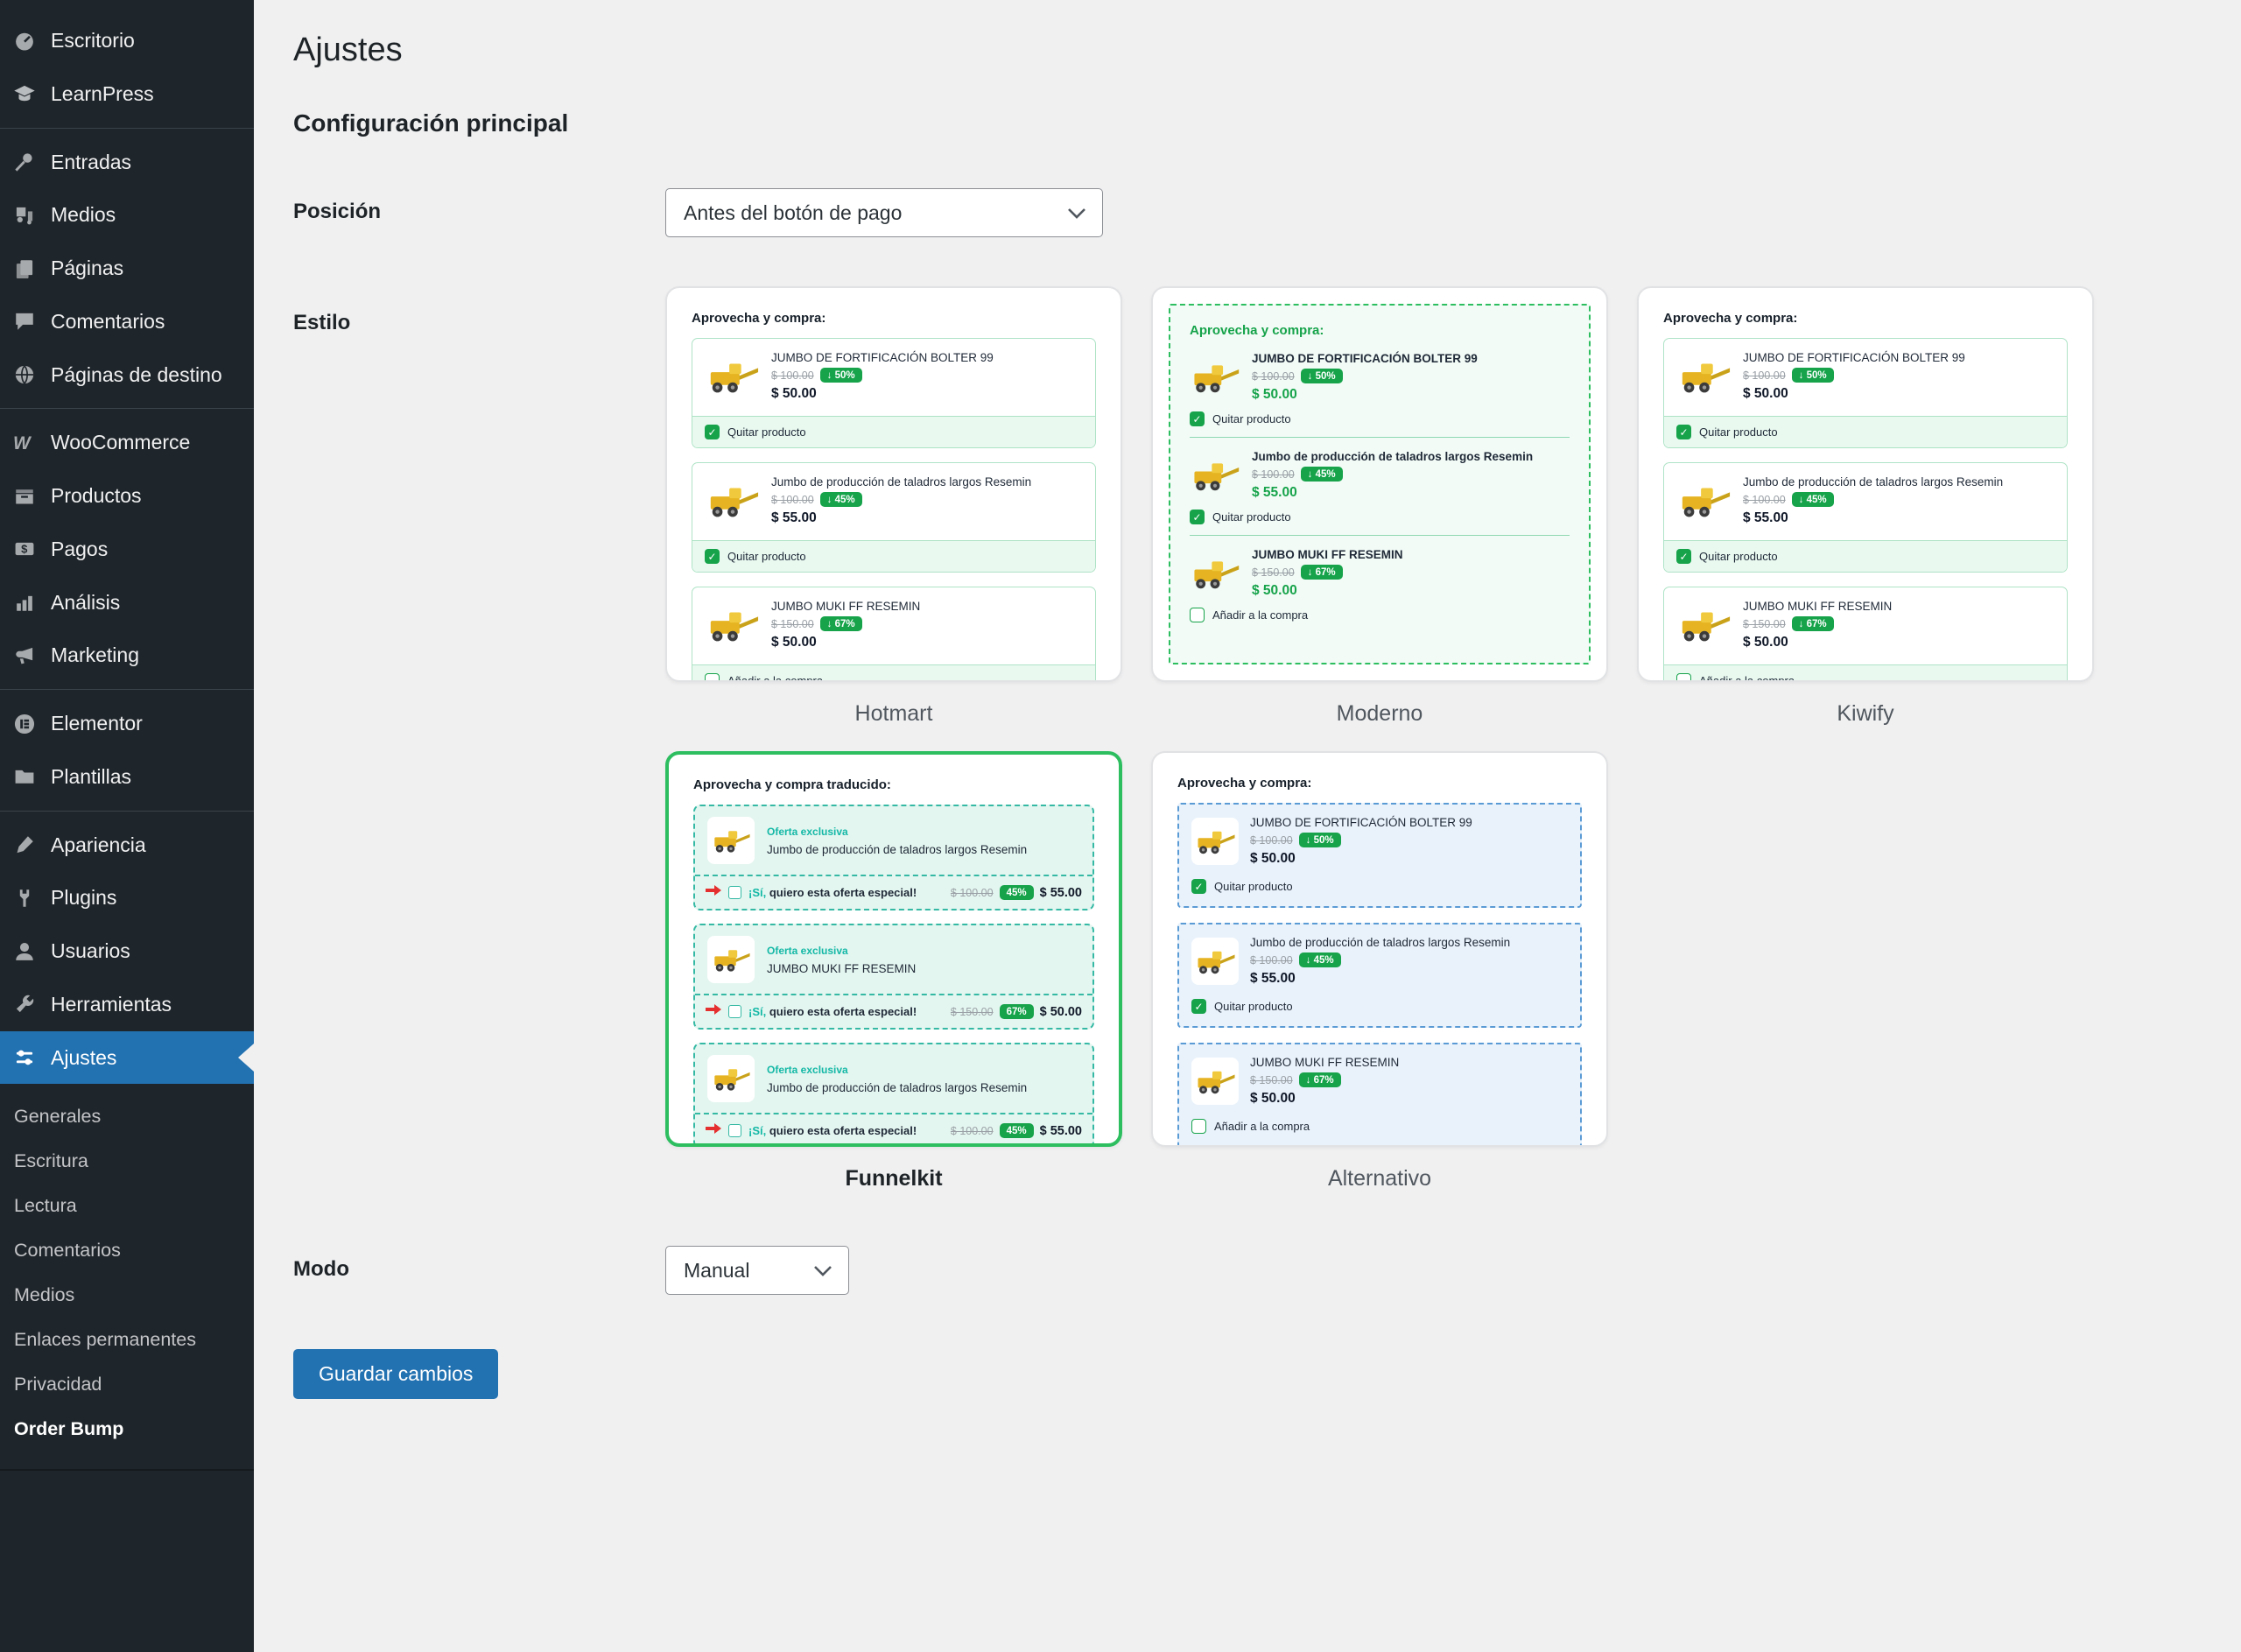 Image resolution: width=2241 pixels, height=1652 pixels. What do you see at coordinates (1257, 330) in the screenshot?
I see `preview-header: Aprovecha y compra:` at bounding box center [1257, 330].